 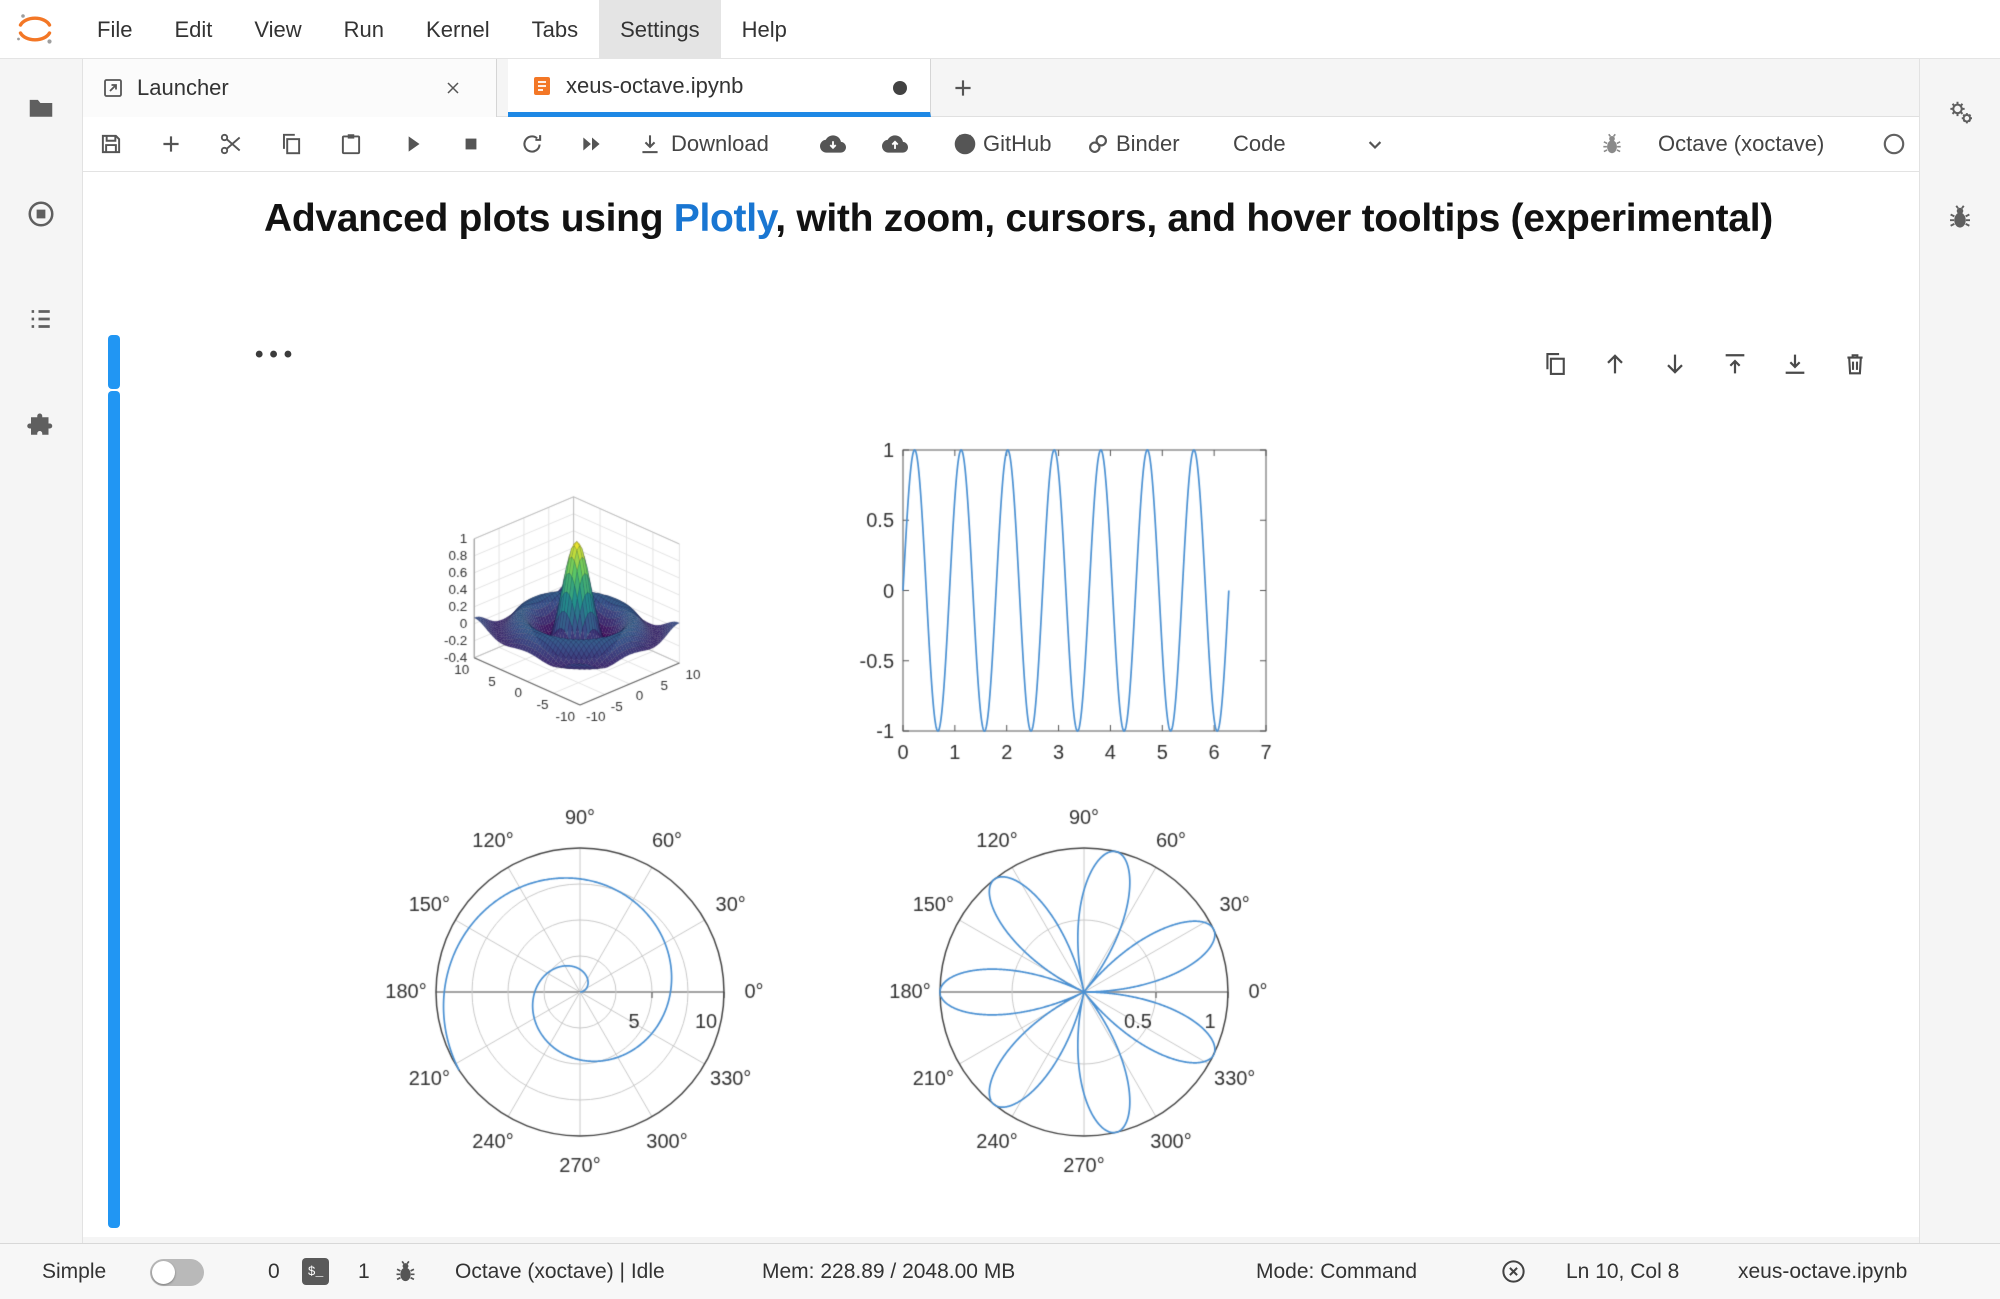 I want to click on chevron-down-icon, so click(x=1375, y=144).